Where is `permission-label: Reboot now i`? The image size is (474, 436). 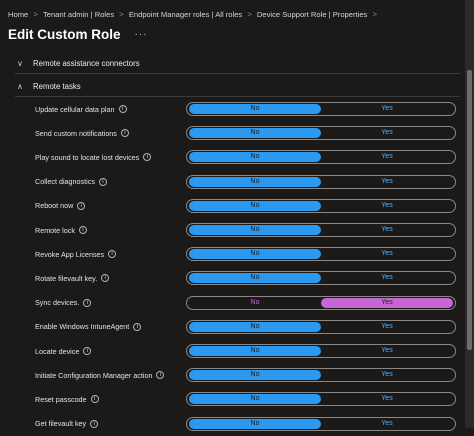
permission-label: Reboot now i is located at coordinates (110, 205).